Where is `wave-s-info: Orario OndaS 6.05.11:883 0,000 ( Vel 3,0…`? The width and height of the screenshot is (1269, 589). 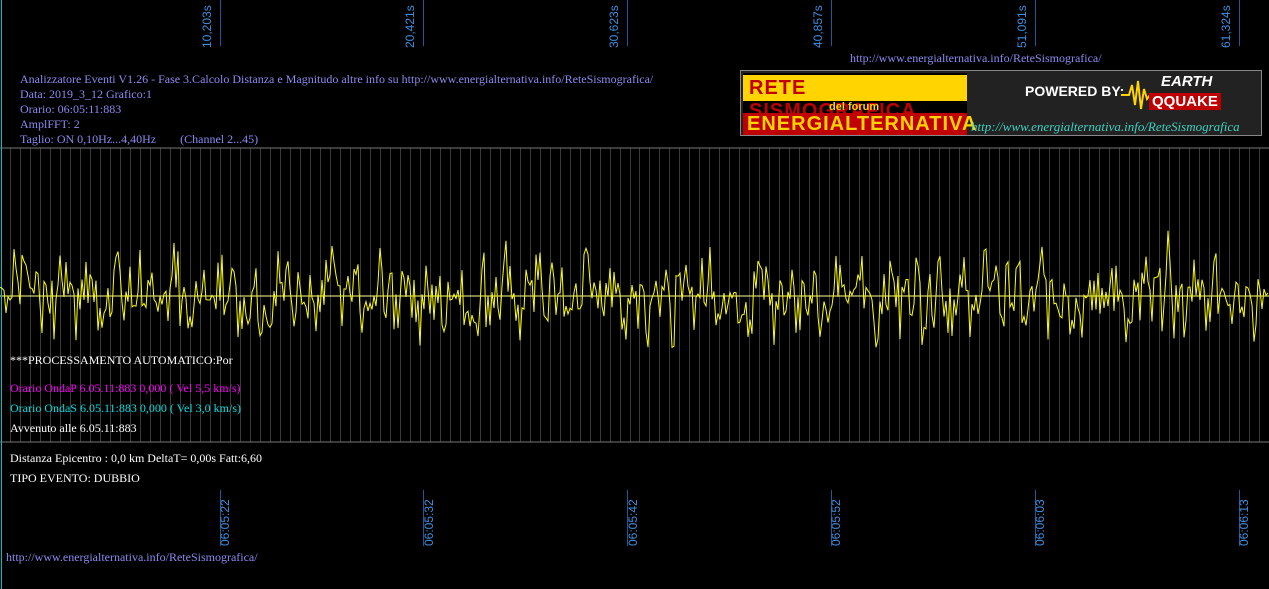 wave-s-info: Orario OndaS 6.05.11:883 0,000 ( Vel 3,0… is located at coordinates (125, 408).